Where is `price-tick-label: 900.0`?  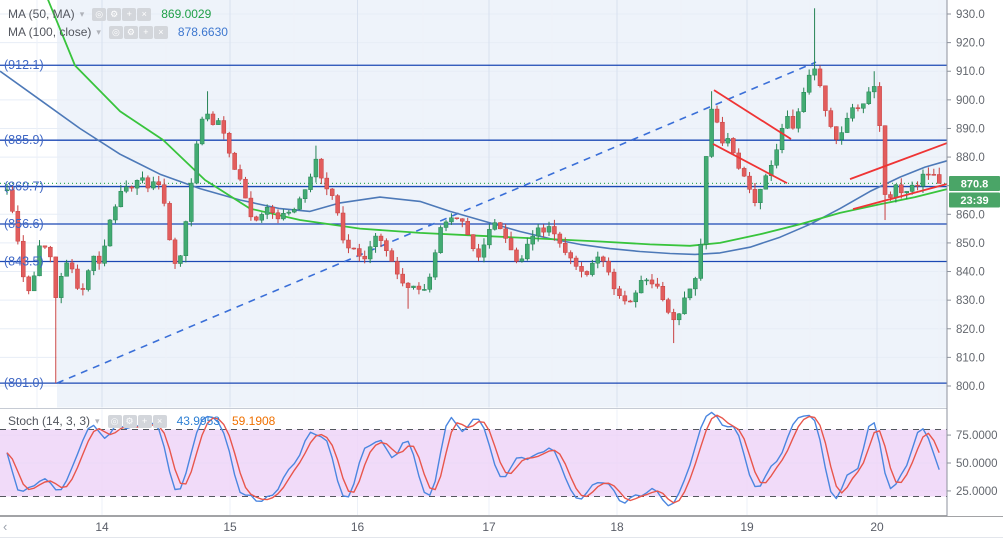 price-tick-label: 900.0 is located at coordinates (970, 101).